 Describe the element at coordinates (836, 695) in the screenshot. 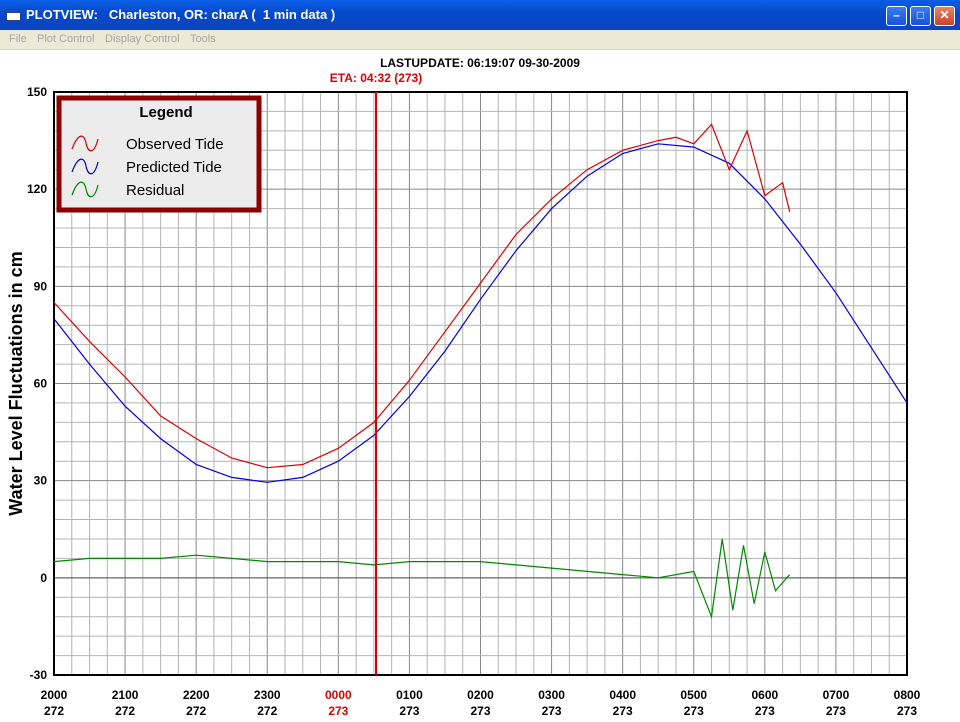

I see `x-tick-time-label: 0700` at that location.